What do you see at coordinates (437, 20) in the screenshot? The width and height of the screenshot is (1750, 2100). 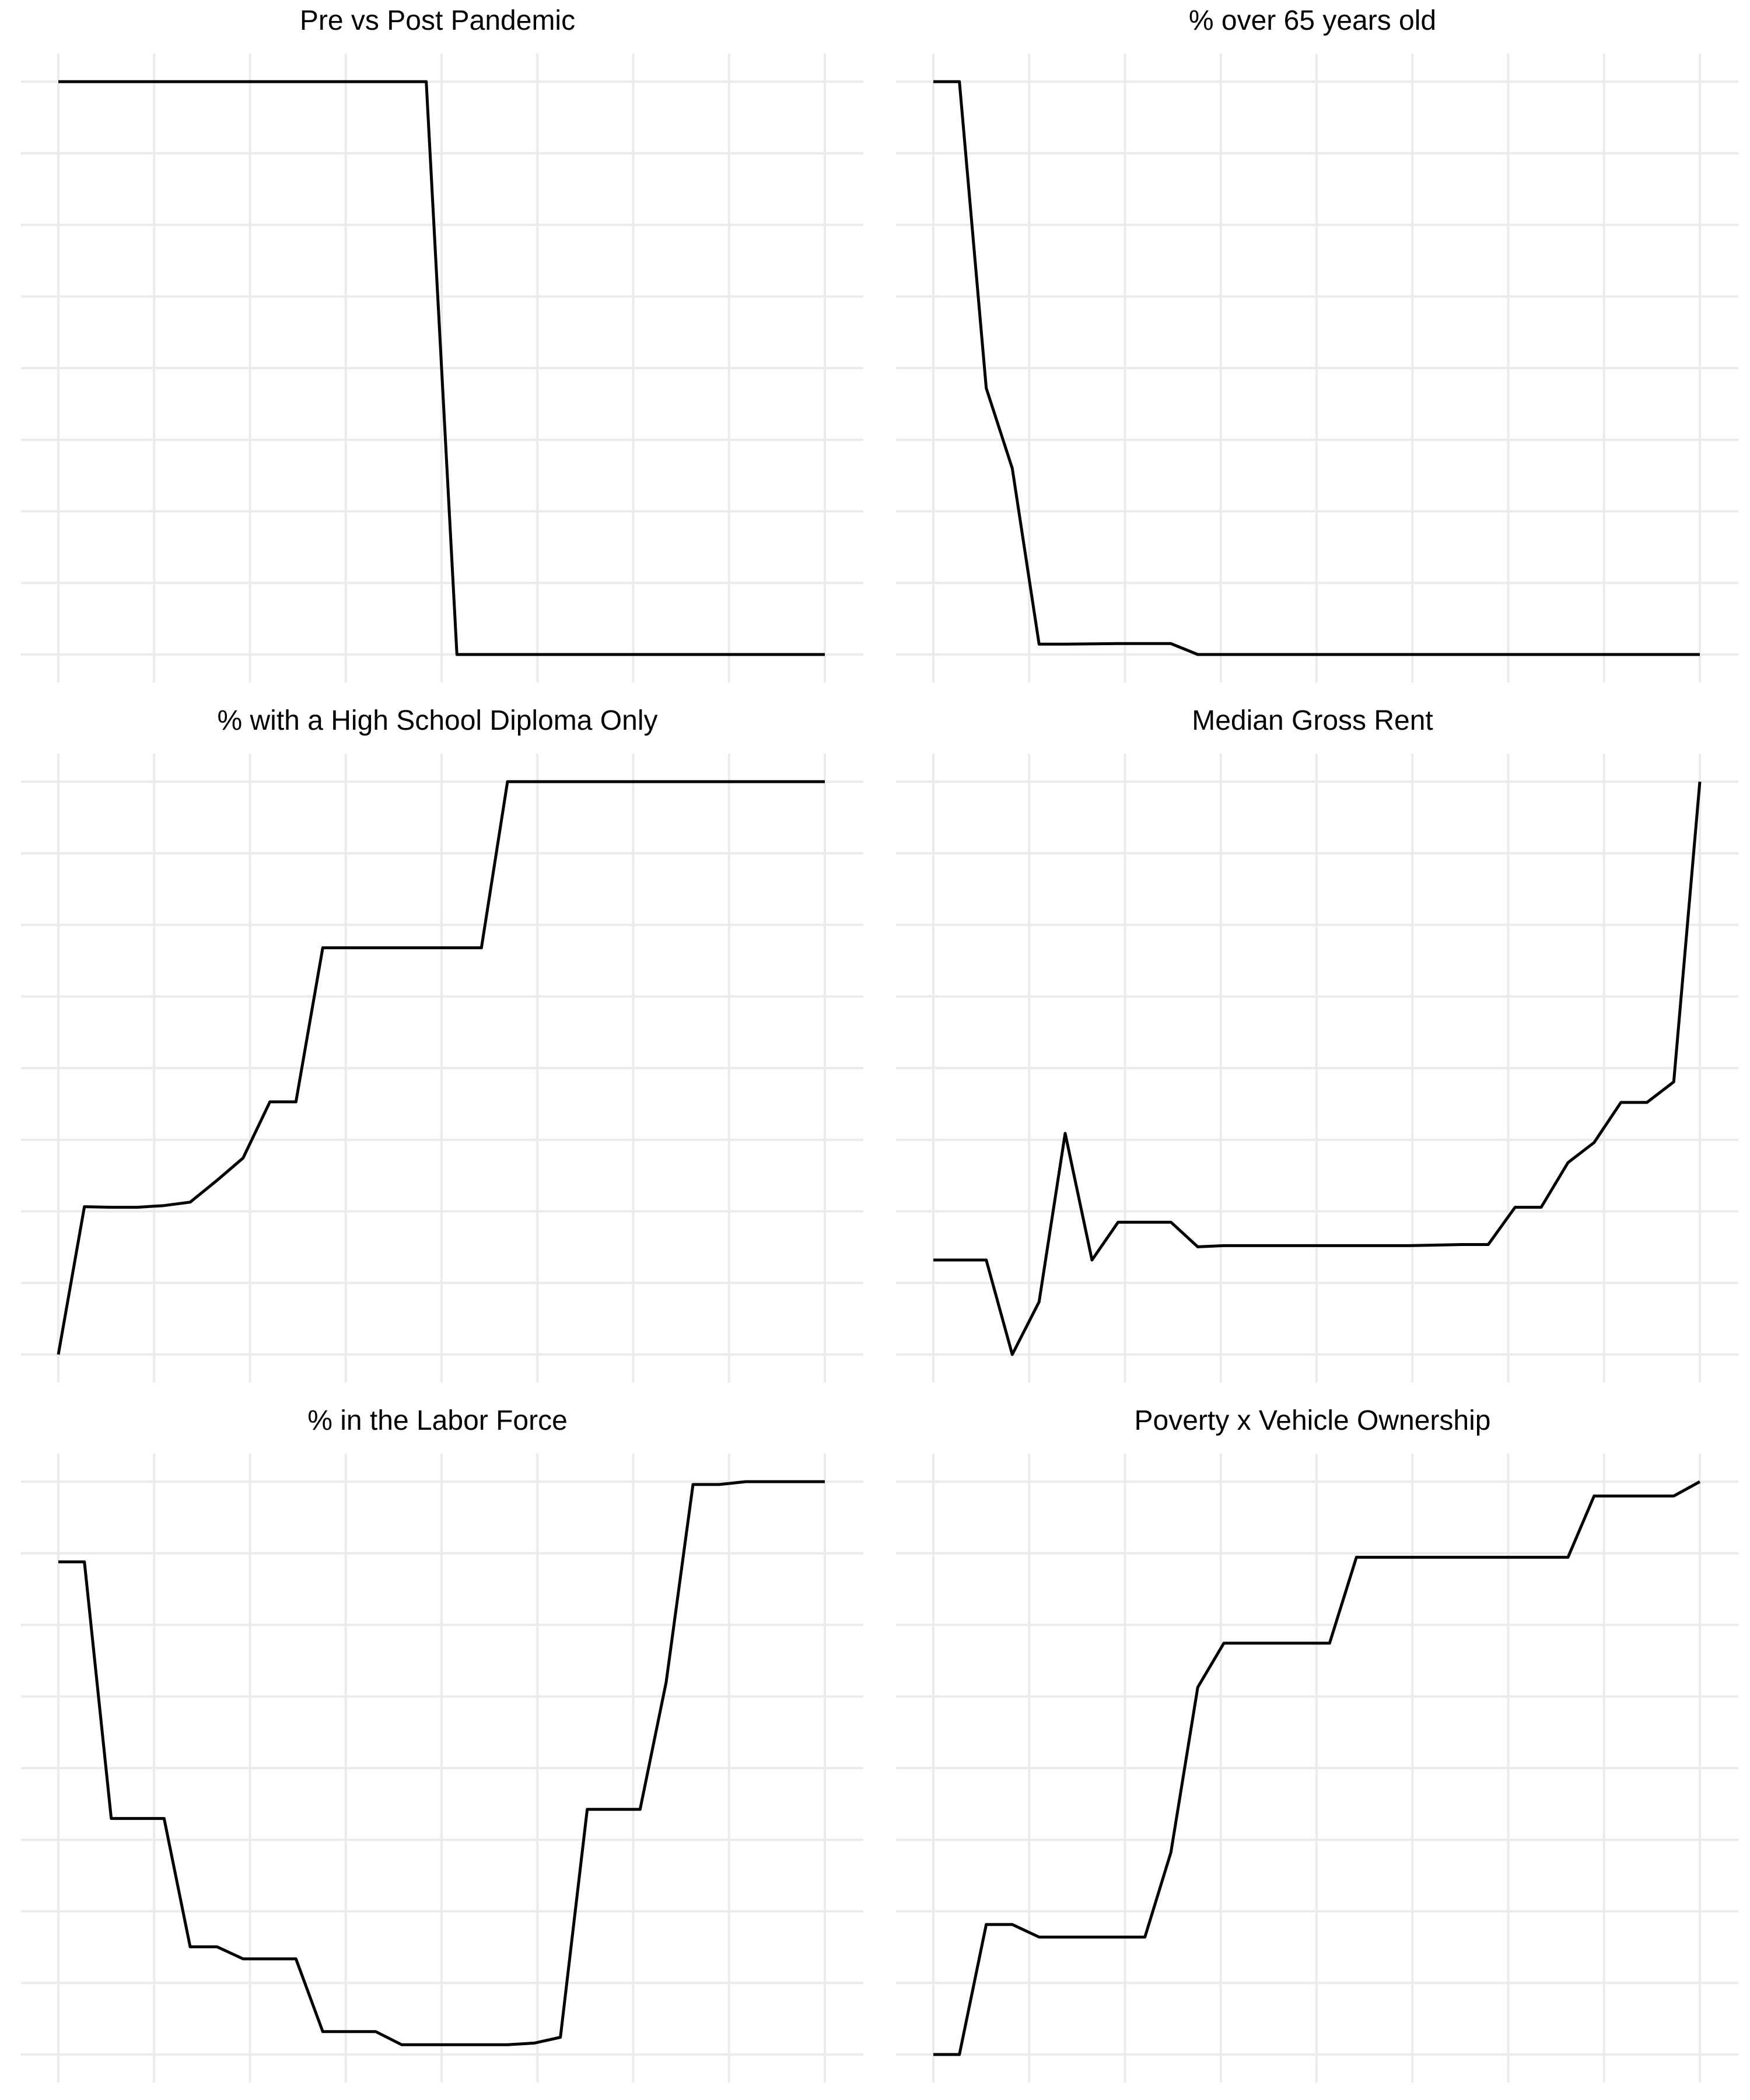 I see `chart-title: Pre vs Post Pandemic` at bounding box center [437, 20].